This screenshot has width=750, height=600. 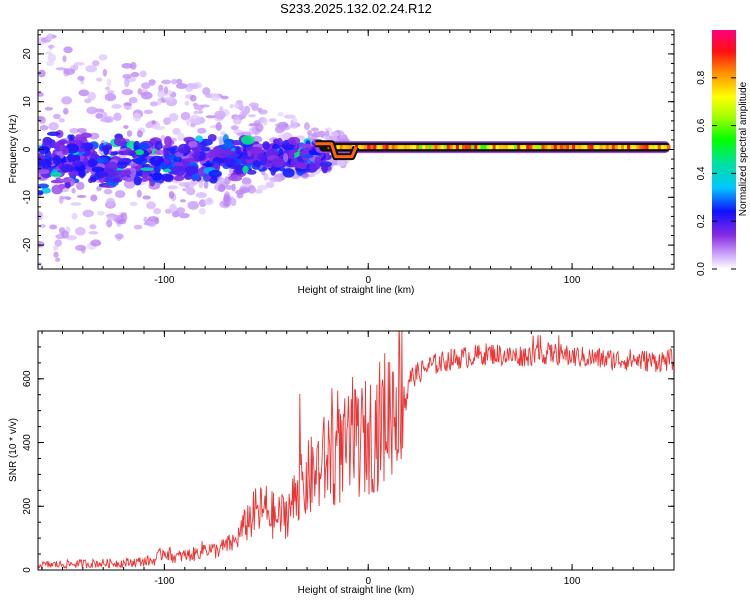 What do you see at coordinates (27, 505) in the screenshot?
I see `y-tick-label: 200` at bounding box center [27, 505].